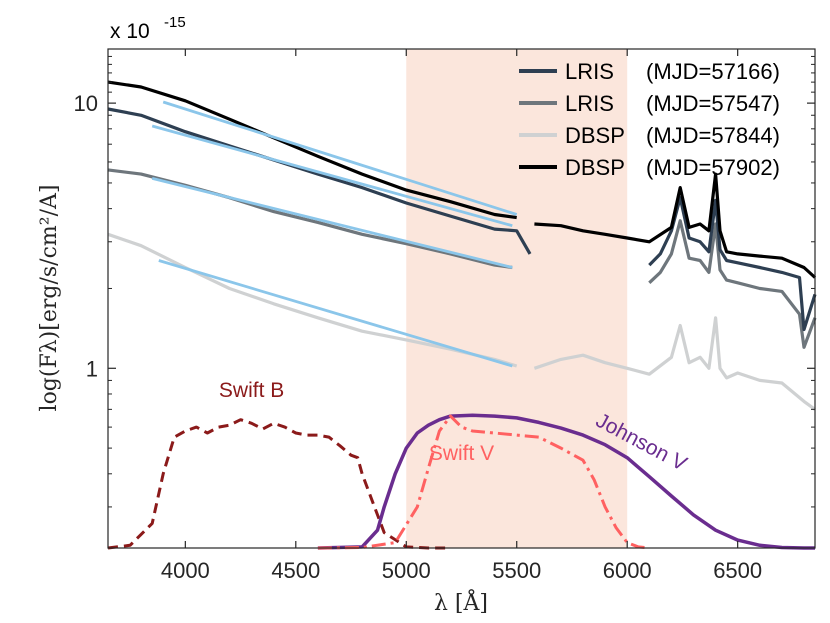 This screenshot has height=623, width=830. What do you see at coordinates (279, 484) in the screenshot?
I see `filter-curve-swift-b` at bounding box center [279, 484].